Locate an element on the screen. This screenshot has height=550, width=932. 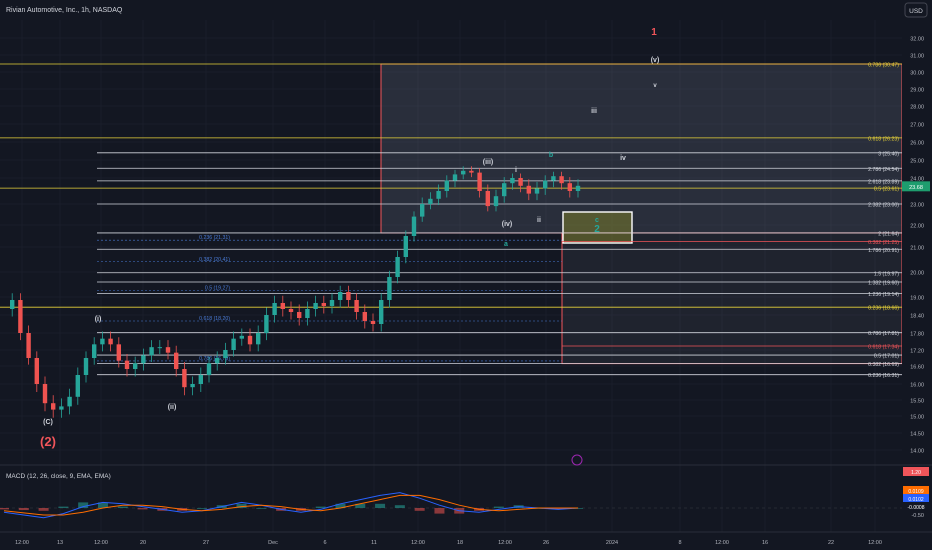
price-tick-label: 24.00 is located at coordinates (917, 180).